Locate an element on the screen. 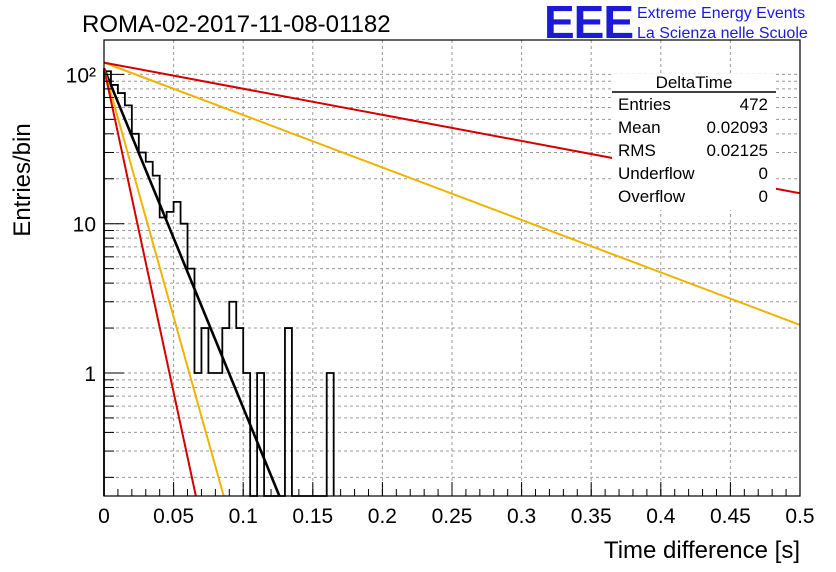 This screenshot has width=836, height=572. y-axis-label: Entries/bin is located at coordinates (22, 179).